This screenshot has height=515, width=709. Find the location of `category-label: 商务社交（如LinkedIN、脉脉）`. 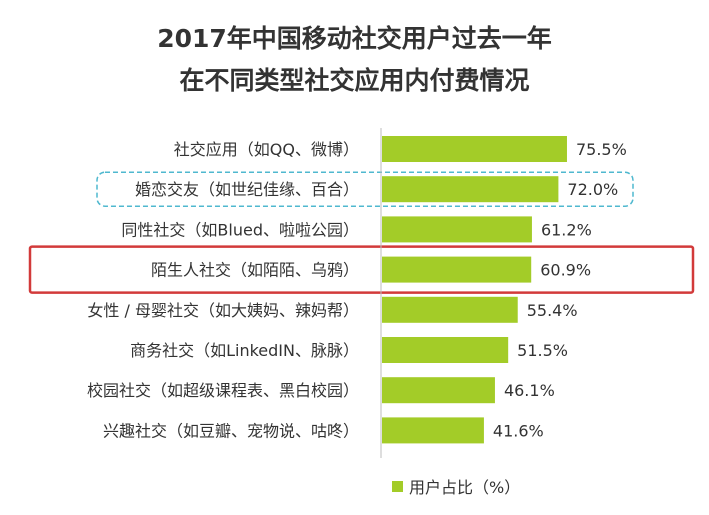

category-label: 商务社交（如LinkedIN、脉脉） is located at coordinates (244, 350).